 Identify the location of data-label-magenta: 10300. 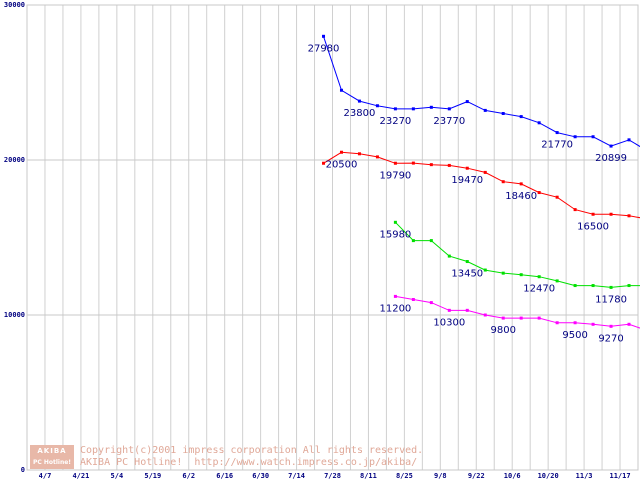
(449, 322).